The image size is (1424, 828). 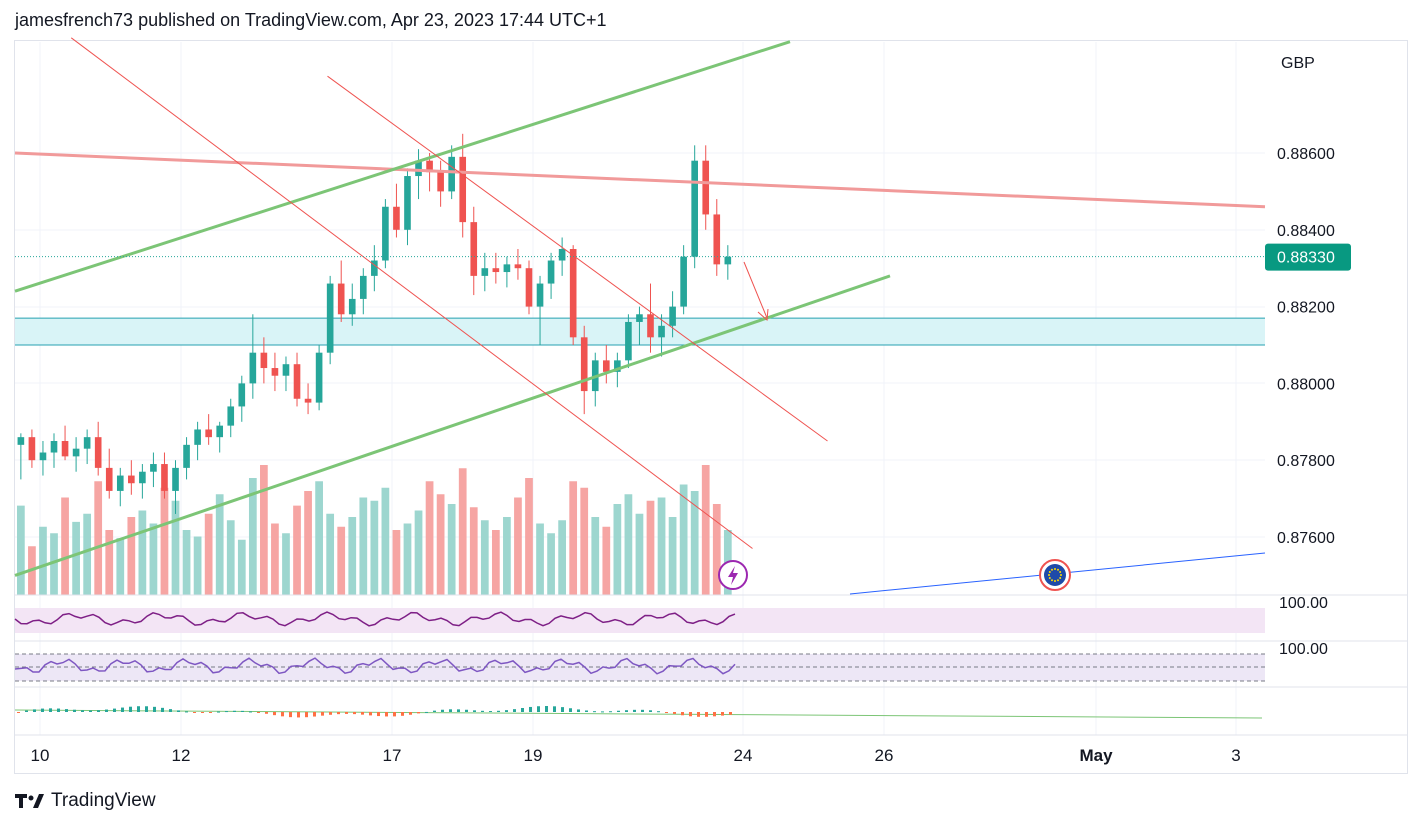 I want to click on price-tick-label: 0.88000, so click(x=1306, y=384).